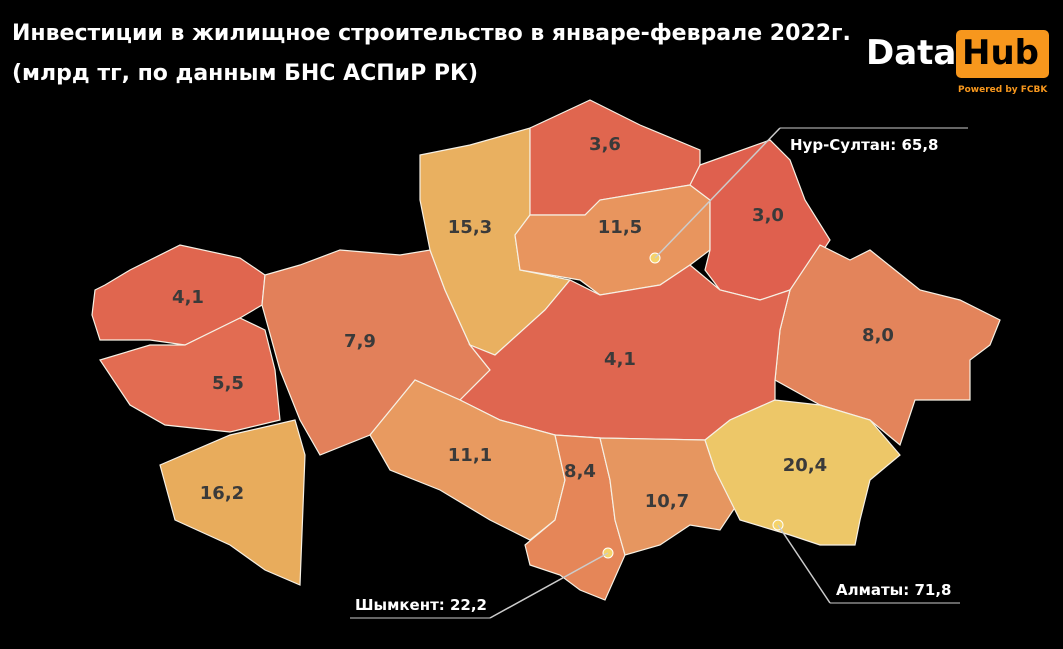  Describe the element at coordinates (580, 471) in the screenshot. I see `region-label: 8,4` at that location.